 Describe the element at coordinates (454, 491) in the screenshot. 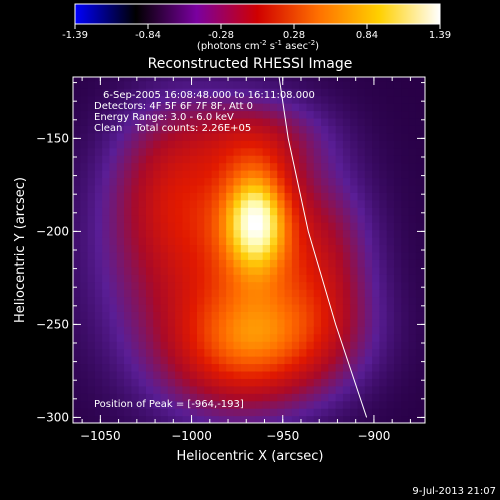

I see `timestamp: 9-Jul-2013 21:07` at that location.